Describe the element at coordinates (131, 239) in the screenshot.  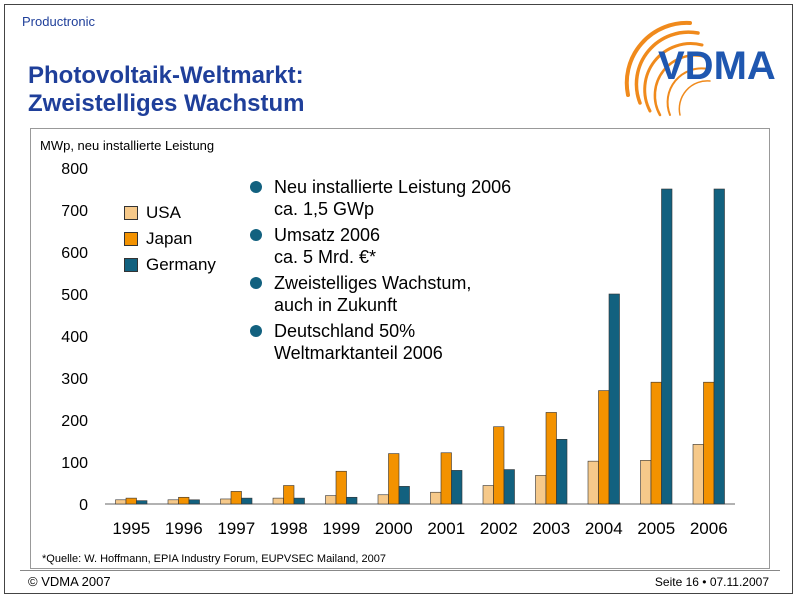
I see `legend-swatch-japan` at that location.